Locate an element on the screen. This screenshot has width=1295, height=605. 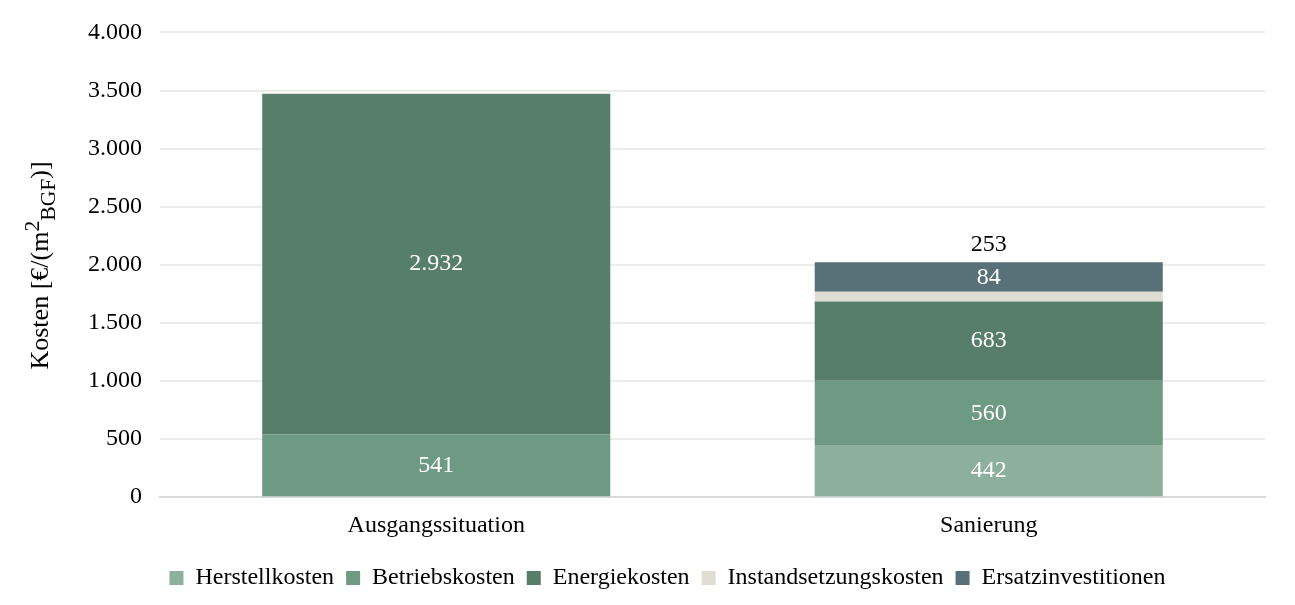
y-tick-label: 3.000 is located at coordinates (115, 146).